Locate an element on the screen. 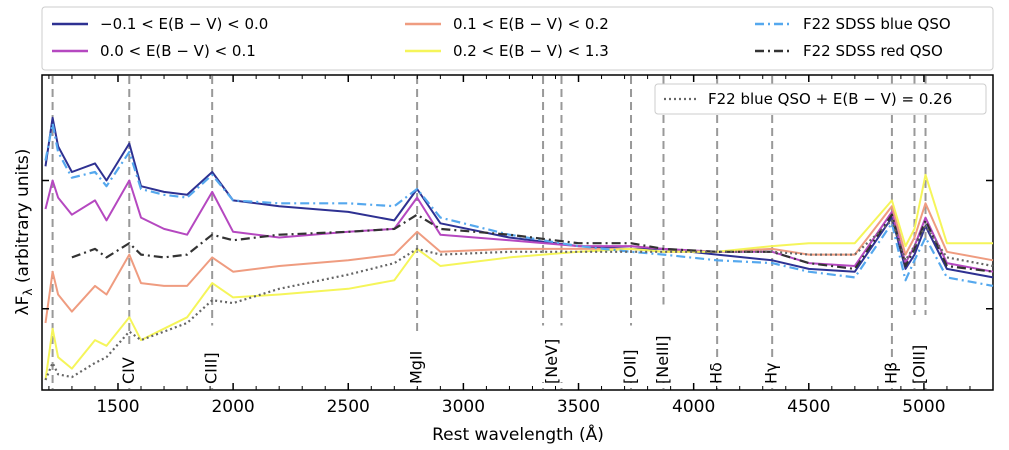  emission-line-label: Hγ is located at coordinates (771, 374).